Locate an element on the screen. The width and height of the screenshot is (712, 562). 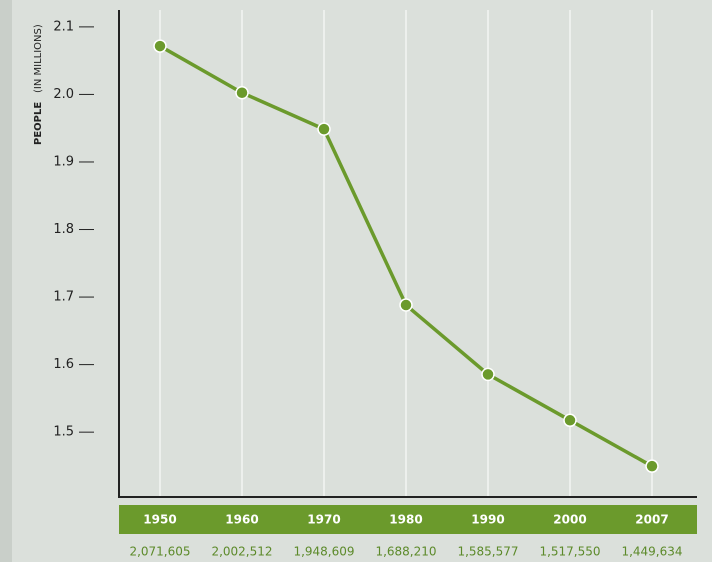
y-unit: (IN MILLIONS) is located at coordinates (38, 58).